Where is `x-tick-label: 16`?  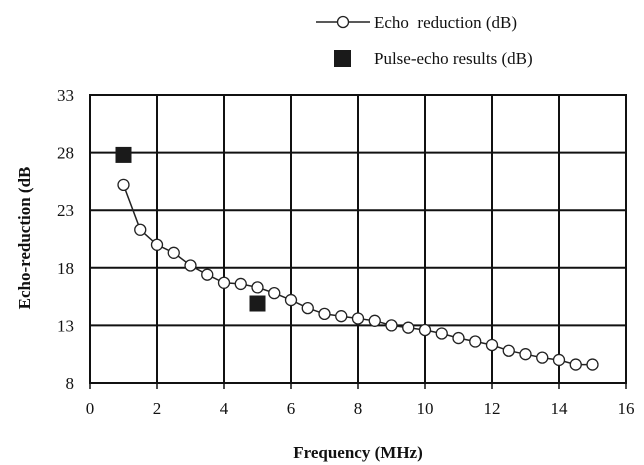
x-tick-label: 16 is located at coordinates (626, 408).